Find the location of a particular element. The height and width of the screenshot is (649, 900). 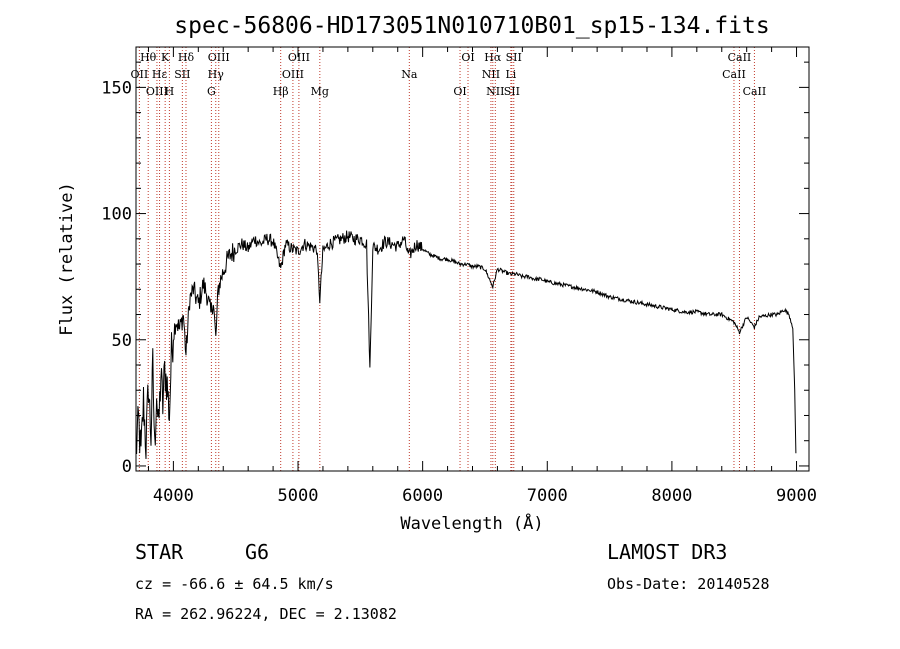

obs-date: Obs-Date: 20140528 is located at coordinates (688, 584).